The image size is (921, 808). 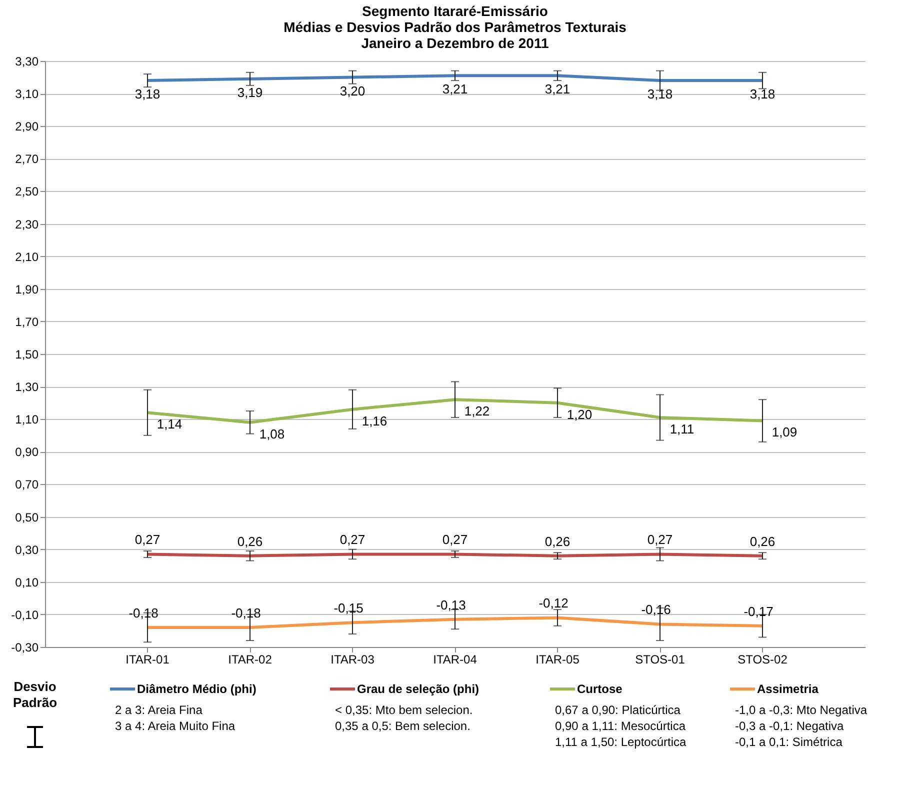 What do you see at coordinates (27, 127) in the screenshot?
I see `y-tick-label: 2,90` at bounding box center [27, 127].